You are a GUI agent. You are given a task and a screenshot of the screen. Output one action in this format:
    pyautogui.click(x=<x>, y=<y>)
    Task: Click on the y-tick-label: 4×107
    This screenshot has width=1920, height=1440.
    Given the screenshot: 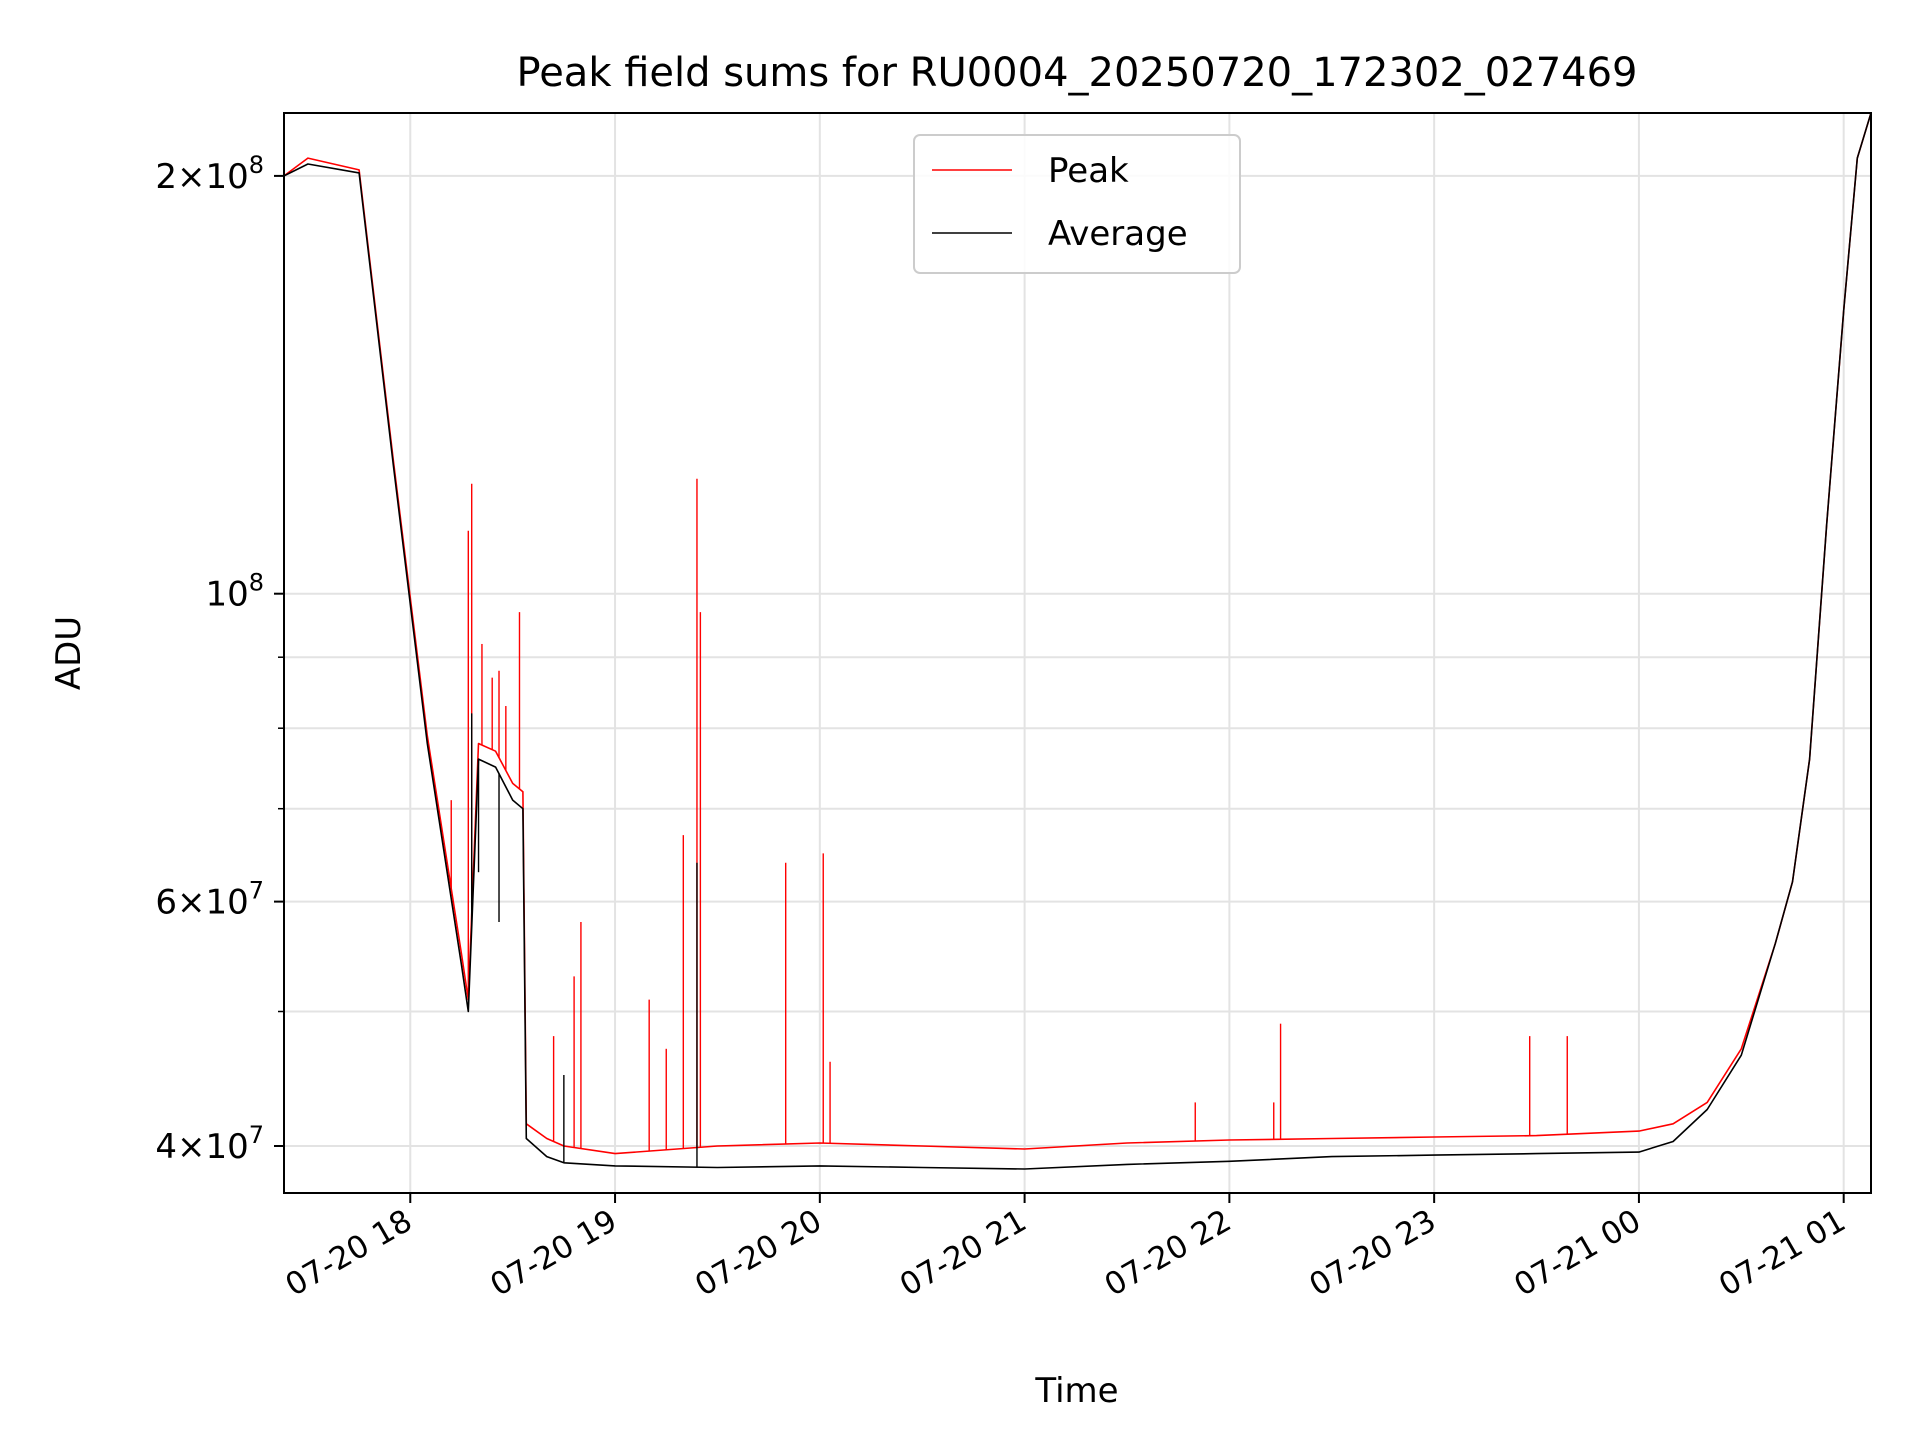 What is the action you would take?
    pyautogui.click(x=209, y=1144)
    